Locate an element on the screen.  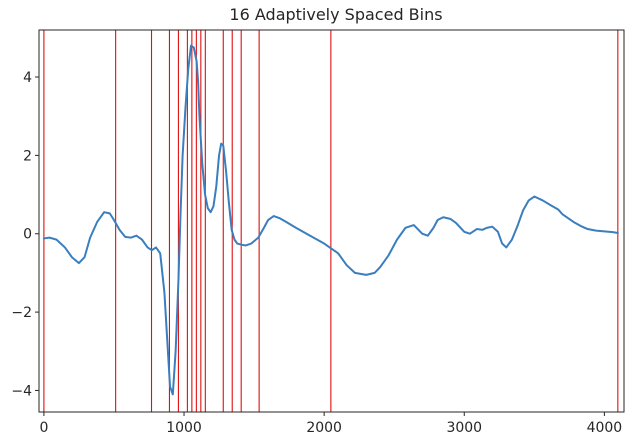
x-tick-label: 3000 is located at coordinates (464, 428).